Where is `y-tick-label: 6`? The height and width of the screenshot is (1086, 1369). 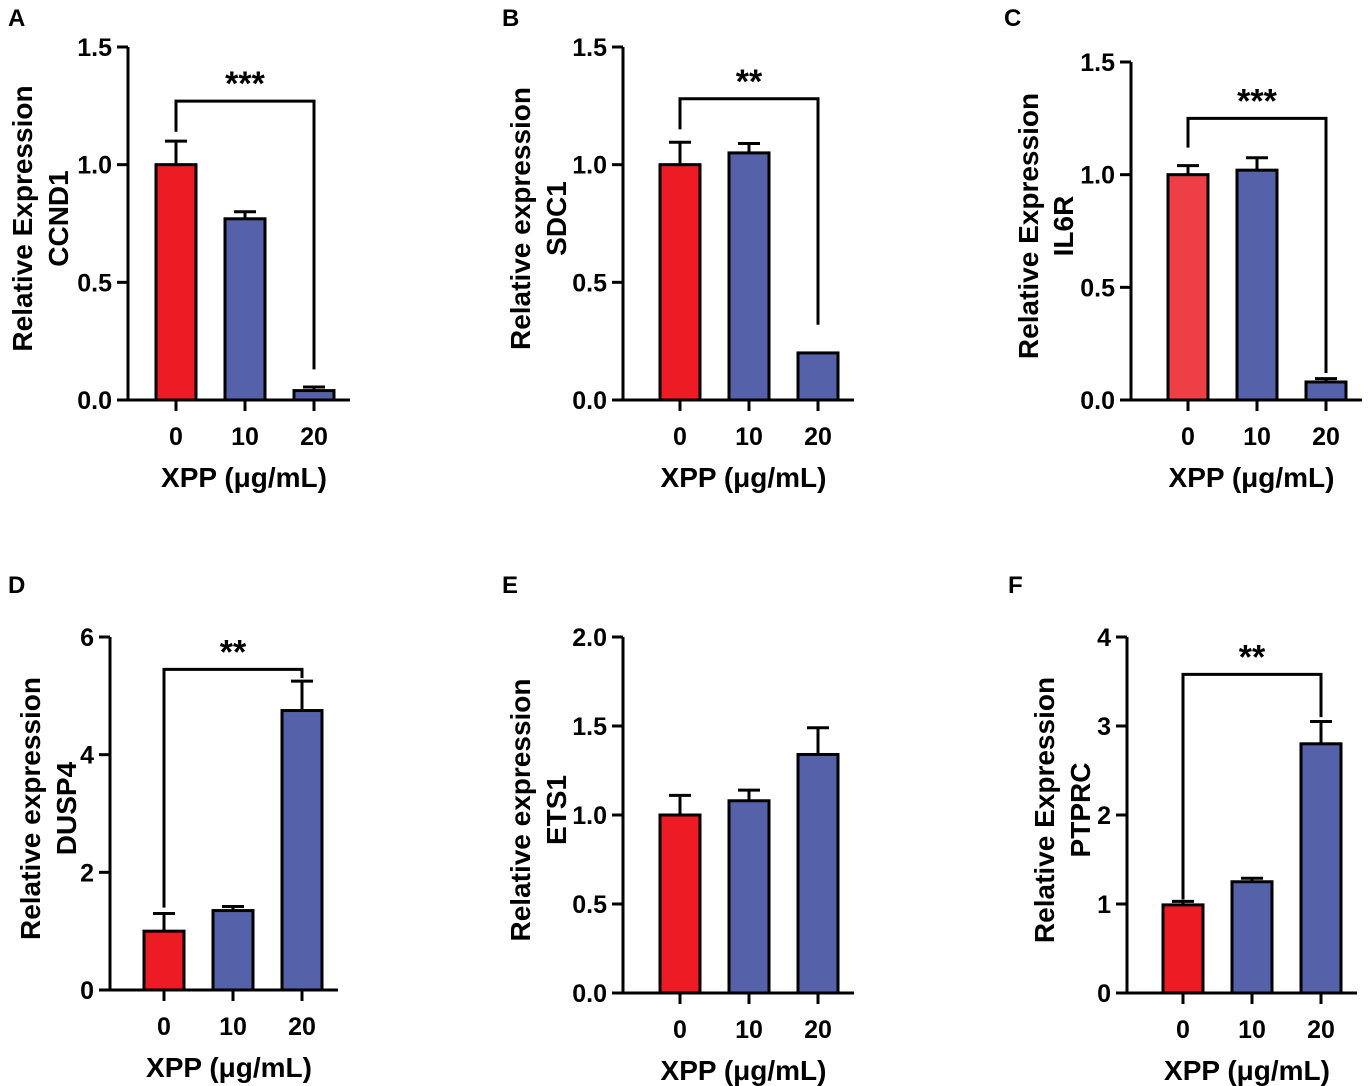
y-tick-label: 6 is located at coordinates (87, 638).